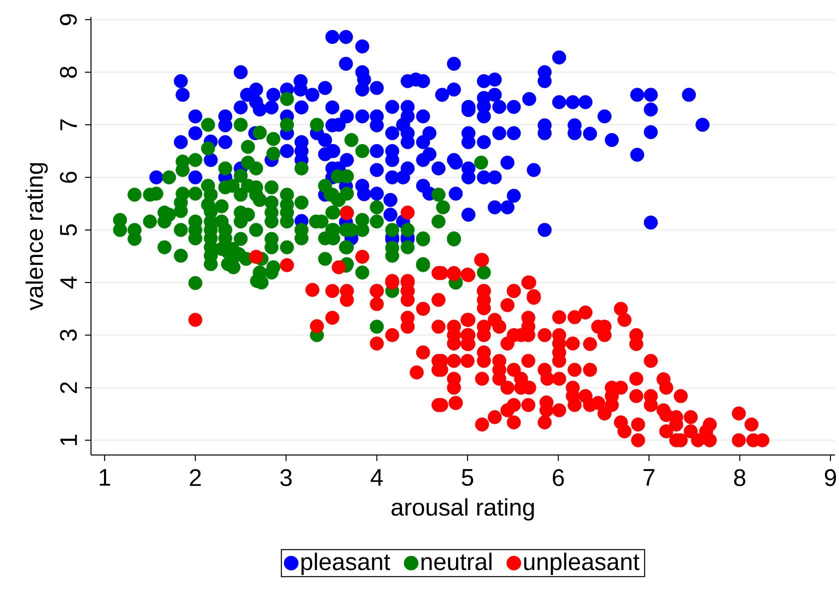  What do you see at coordinates (457, 561) in the screenshot?
I see `legend-label: neutral` at bounding box center [457, 561].